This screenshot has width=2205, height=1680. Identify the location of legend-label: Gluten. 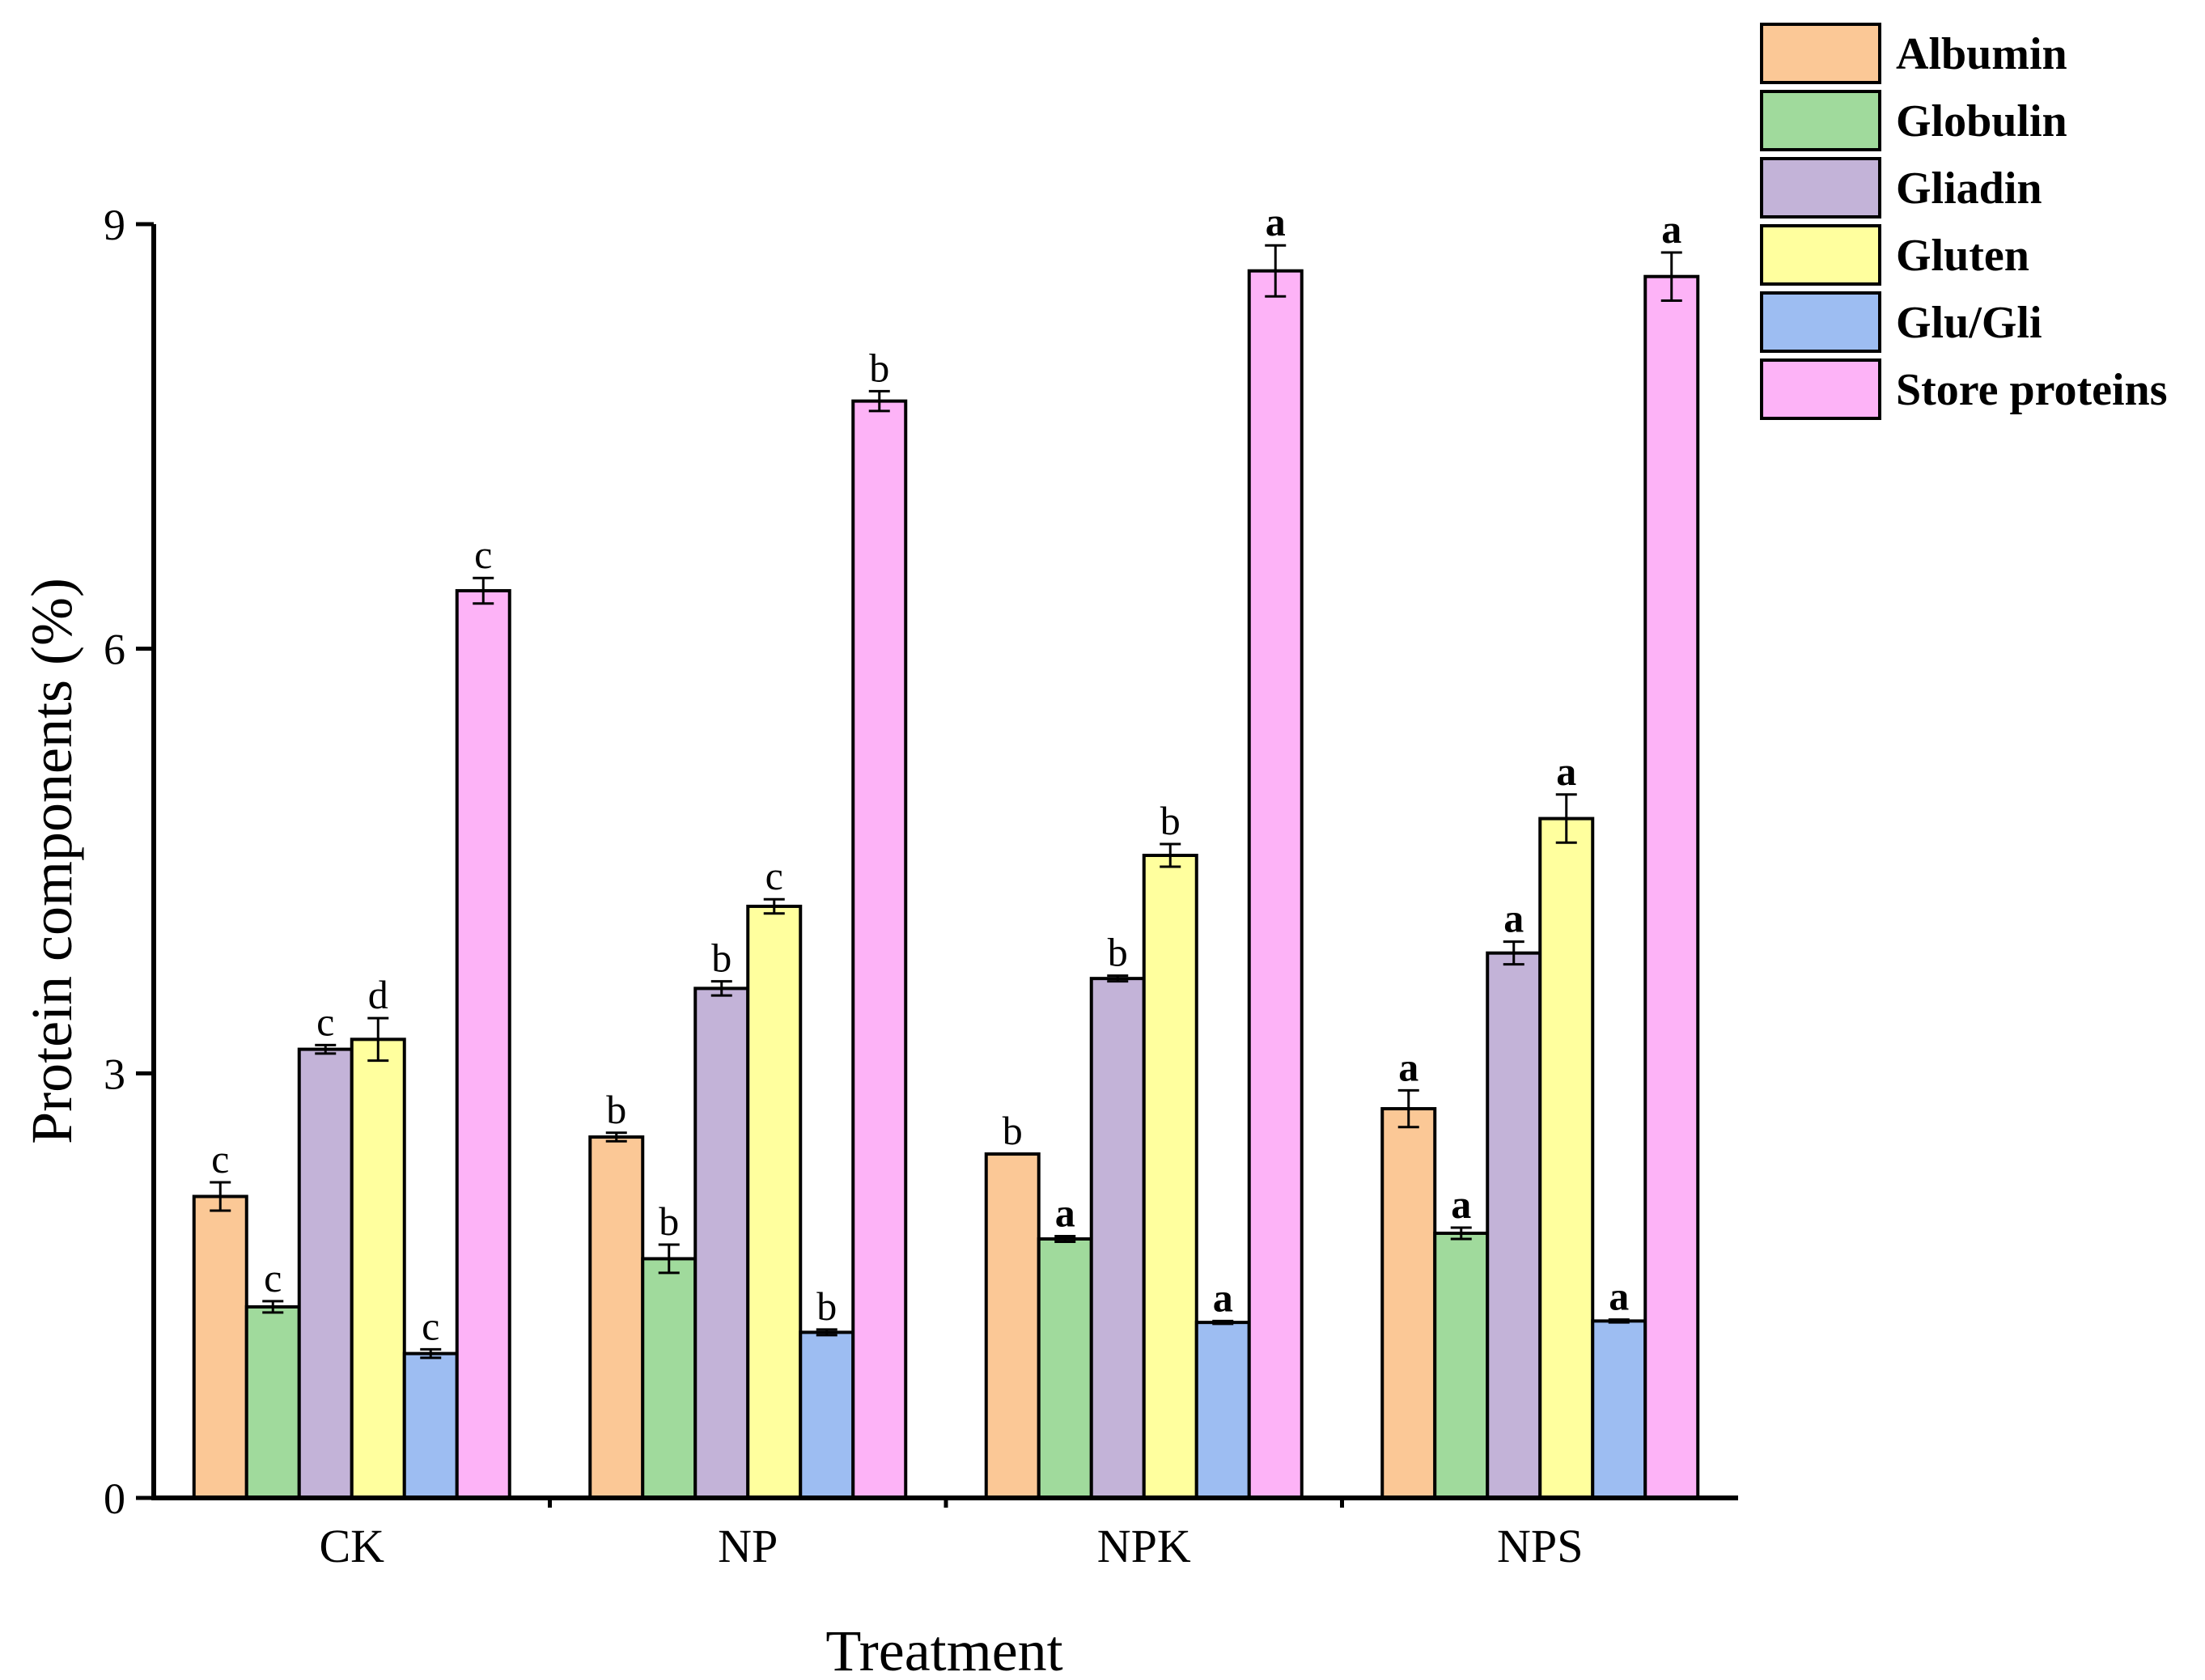
(1962, 256).